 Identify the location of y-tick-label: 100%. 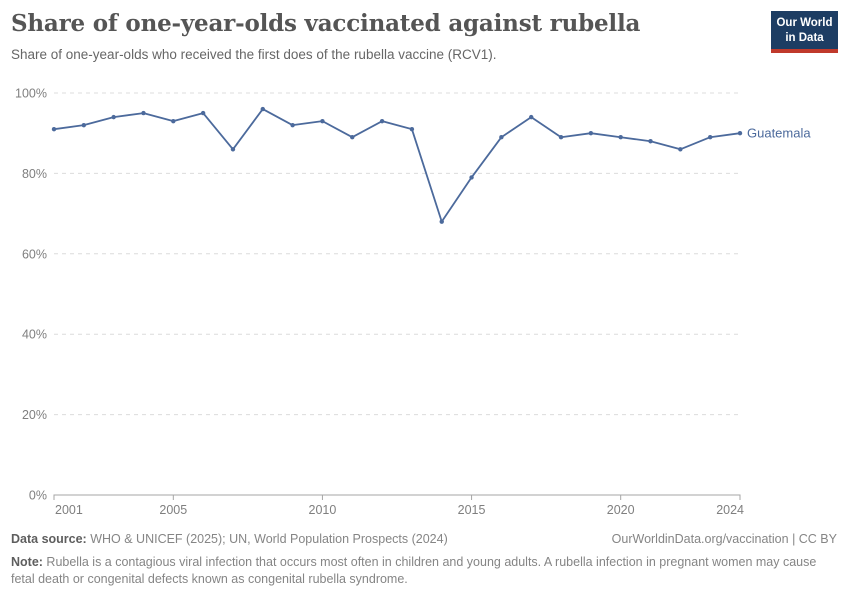
(31, 94).